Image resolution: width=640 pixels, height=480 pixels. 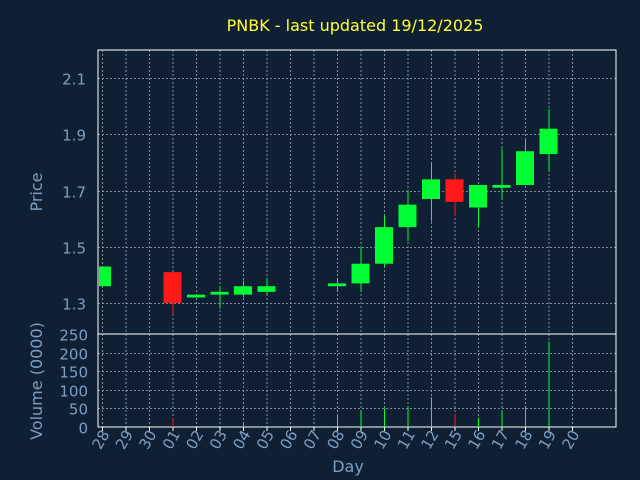 What do you see at coordinates (36, 191) in the screenshot?
I see `price-y-axis-label: Price` at bounding box center [36, 191].